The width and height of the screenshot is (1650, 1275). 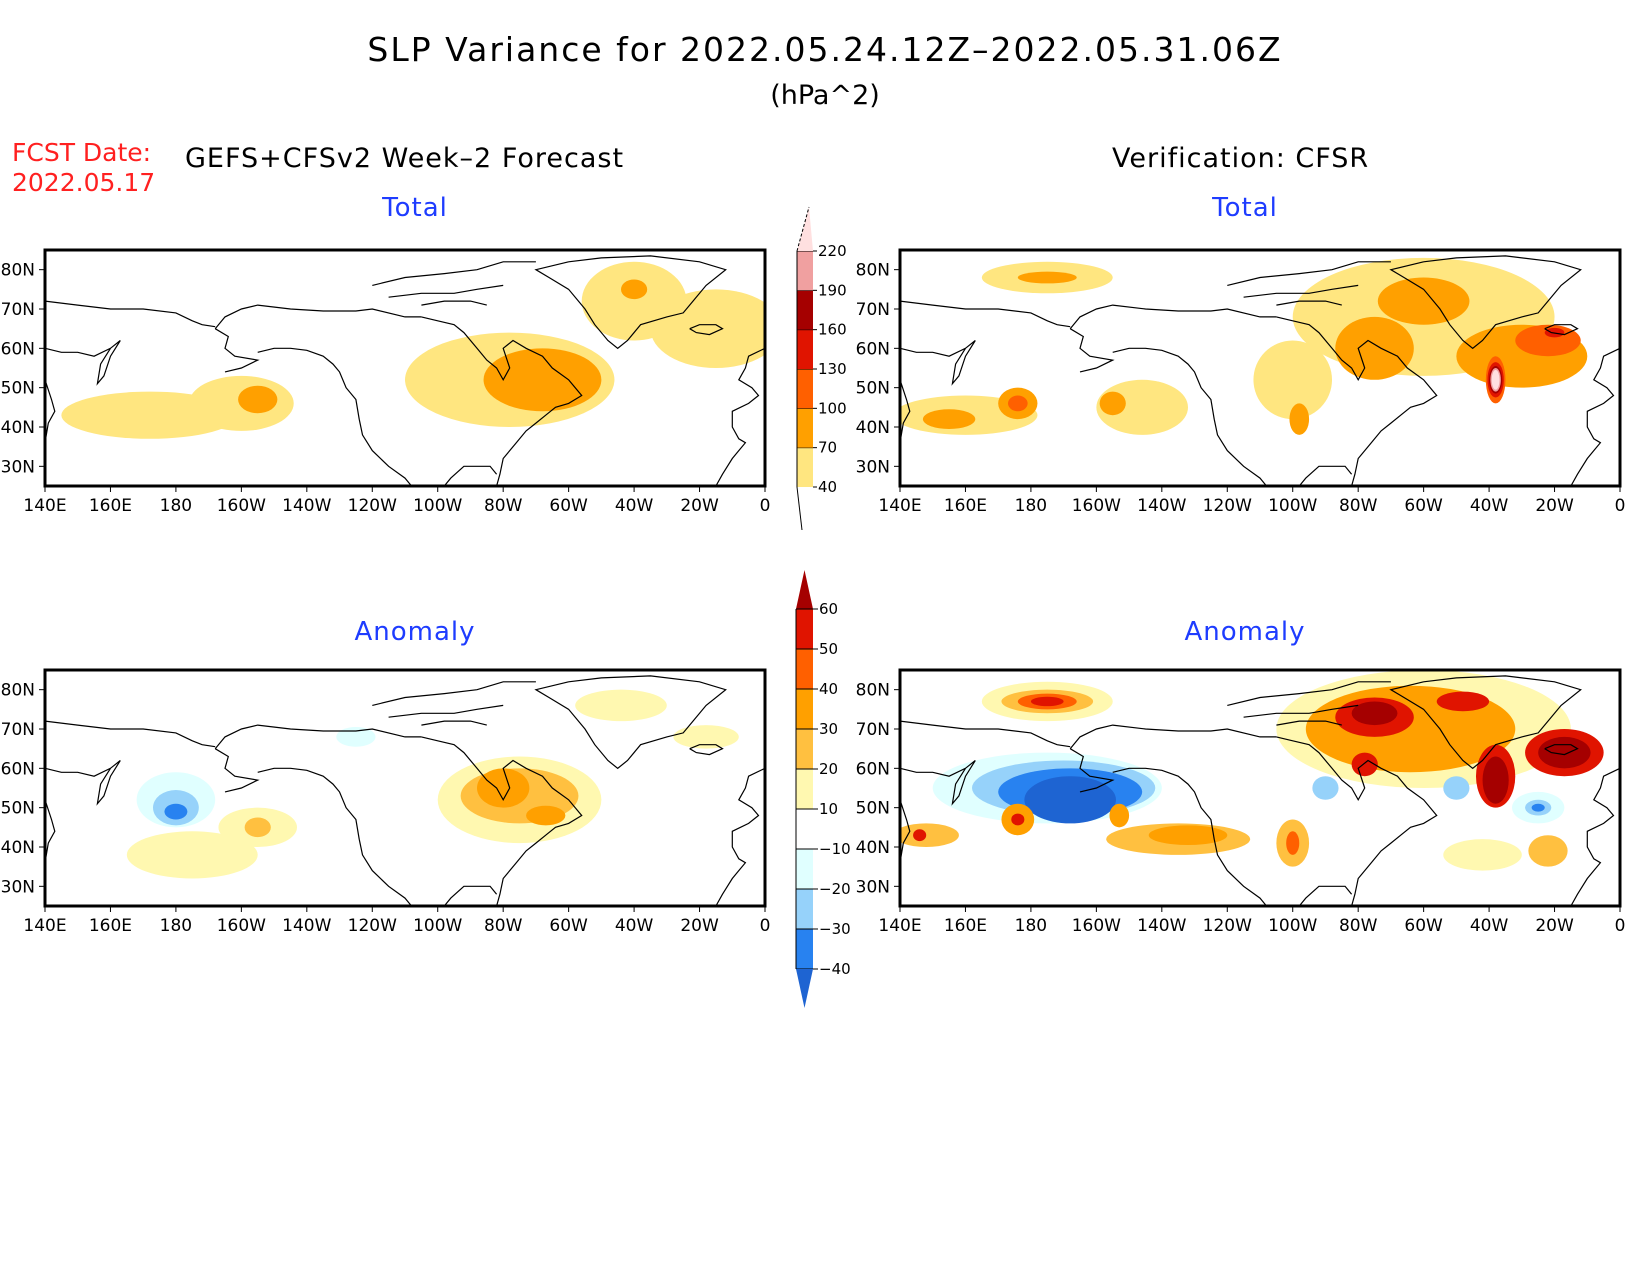 I want to click on contour-neg30, so click(x=176, y=811).